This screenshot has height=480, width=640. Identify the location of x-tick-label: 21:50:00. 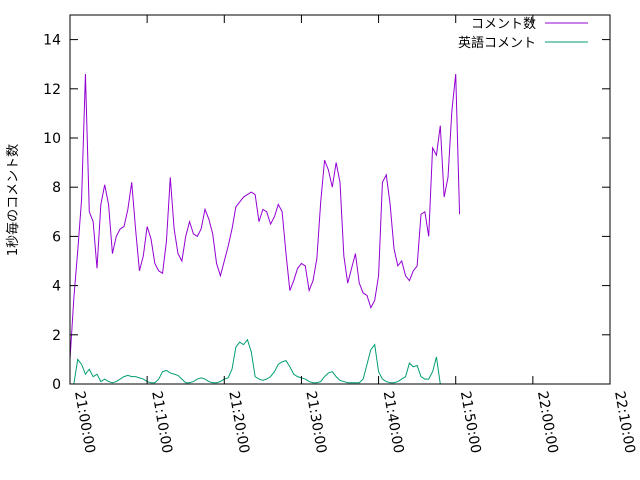
(470, 422).